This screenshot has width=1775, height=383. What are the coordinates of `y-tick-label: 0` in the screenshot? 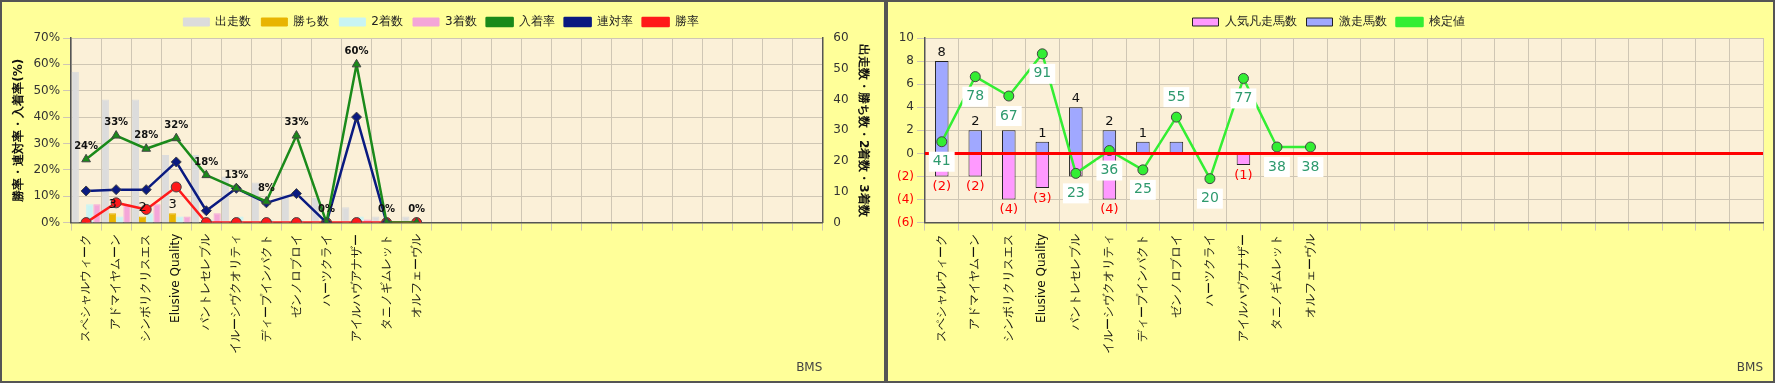 It's located at (910, 152).